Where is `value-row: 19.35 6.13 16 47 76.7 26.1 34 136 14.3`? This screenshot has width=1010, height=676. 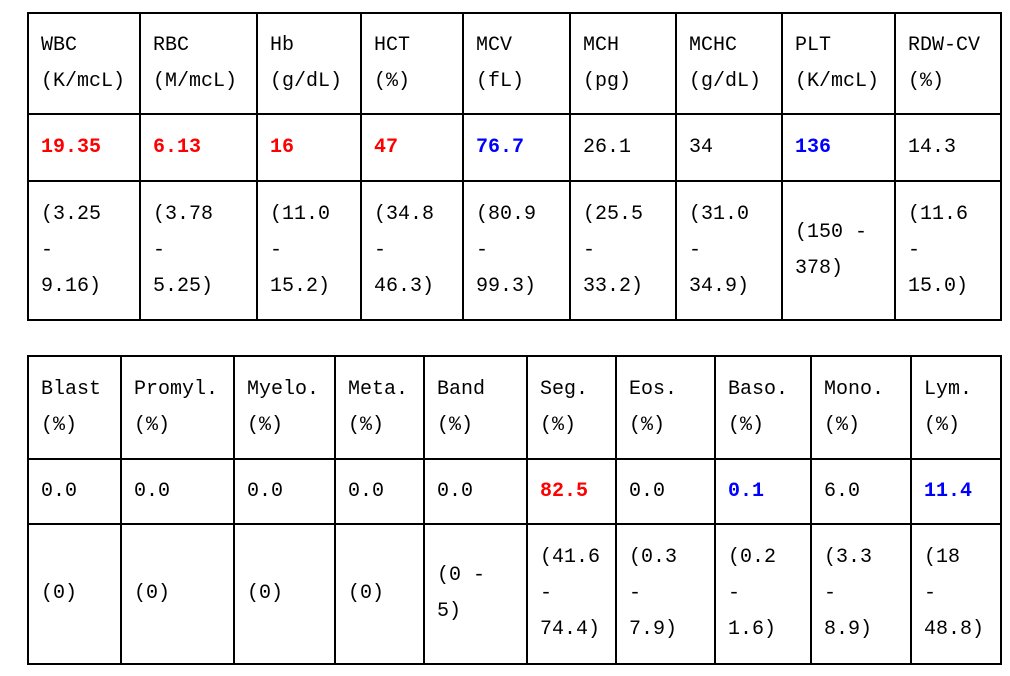 value-row: 19.35 6.13 16 47 76.7 26.1 34 136 14.3 is located at coordinates (514, 147).